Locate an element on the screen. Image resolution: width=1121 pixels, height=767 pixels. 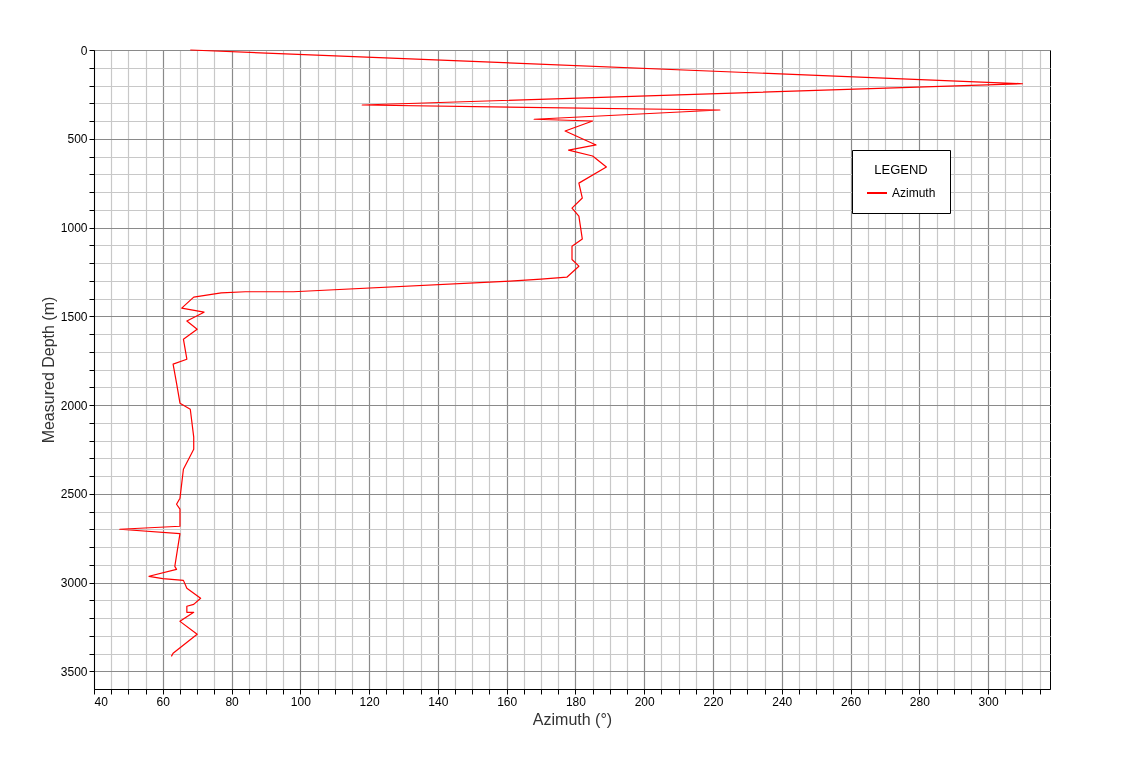
x-tick-label: 240 is located at coordinates (782, 701).